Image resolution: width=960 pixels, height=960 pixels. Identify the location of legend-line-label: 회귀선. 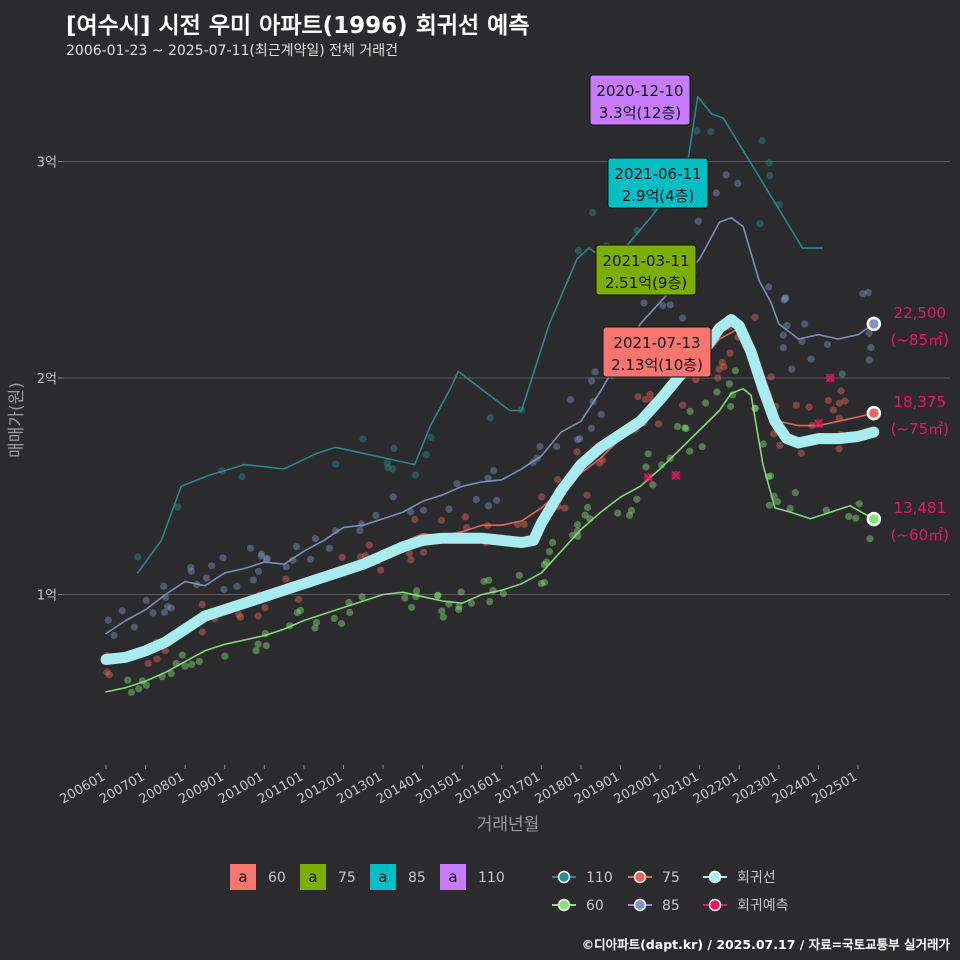
(756, 878).